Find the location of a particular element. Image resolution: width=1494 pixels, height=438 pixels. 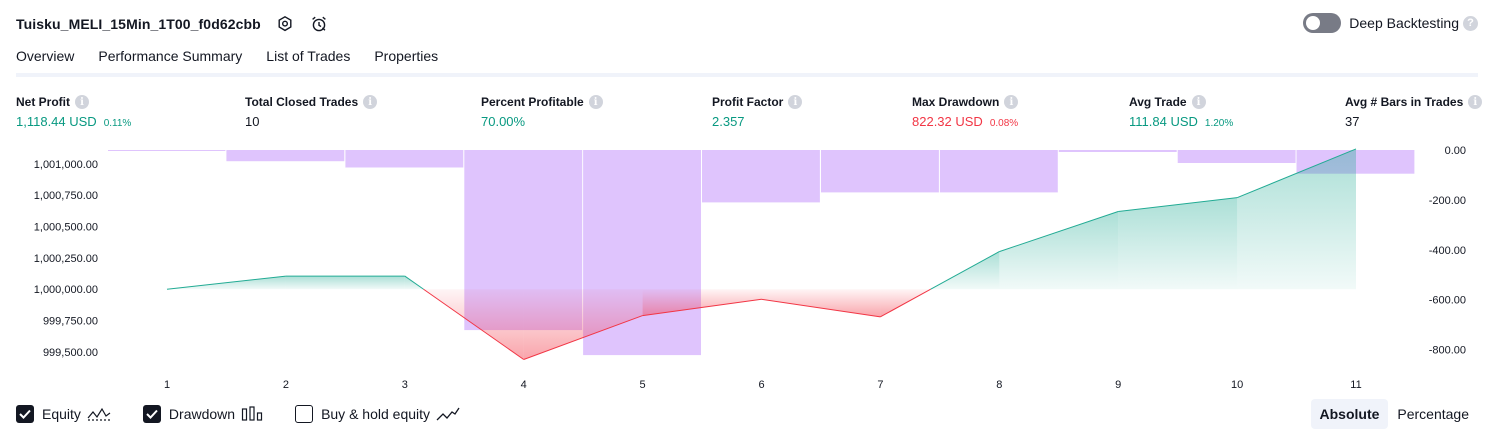

tab-properties: Properties is located at coordinates (406, 56).